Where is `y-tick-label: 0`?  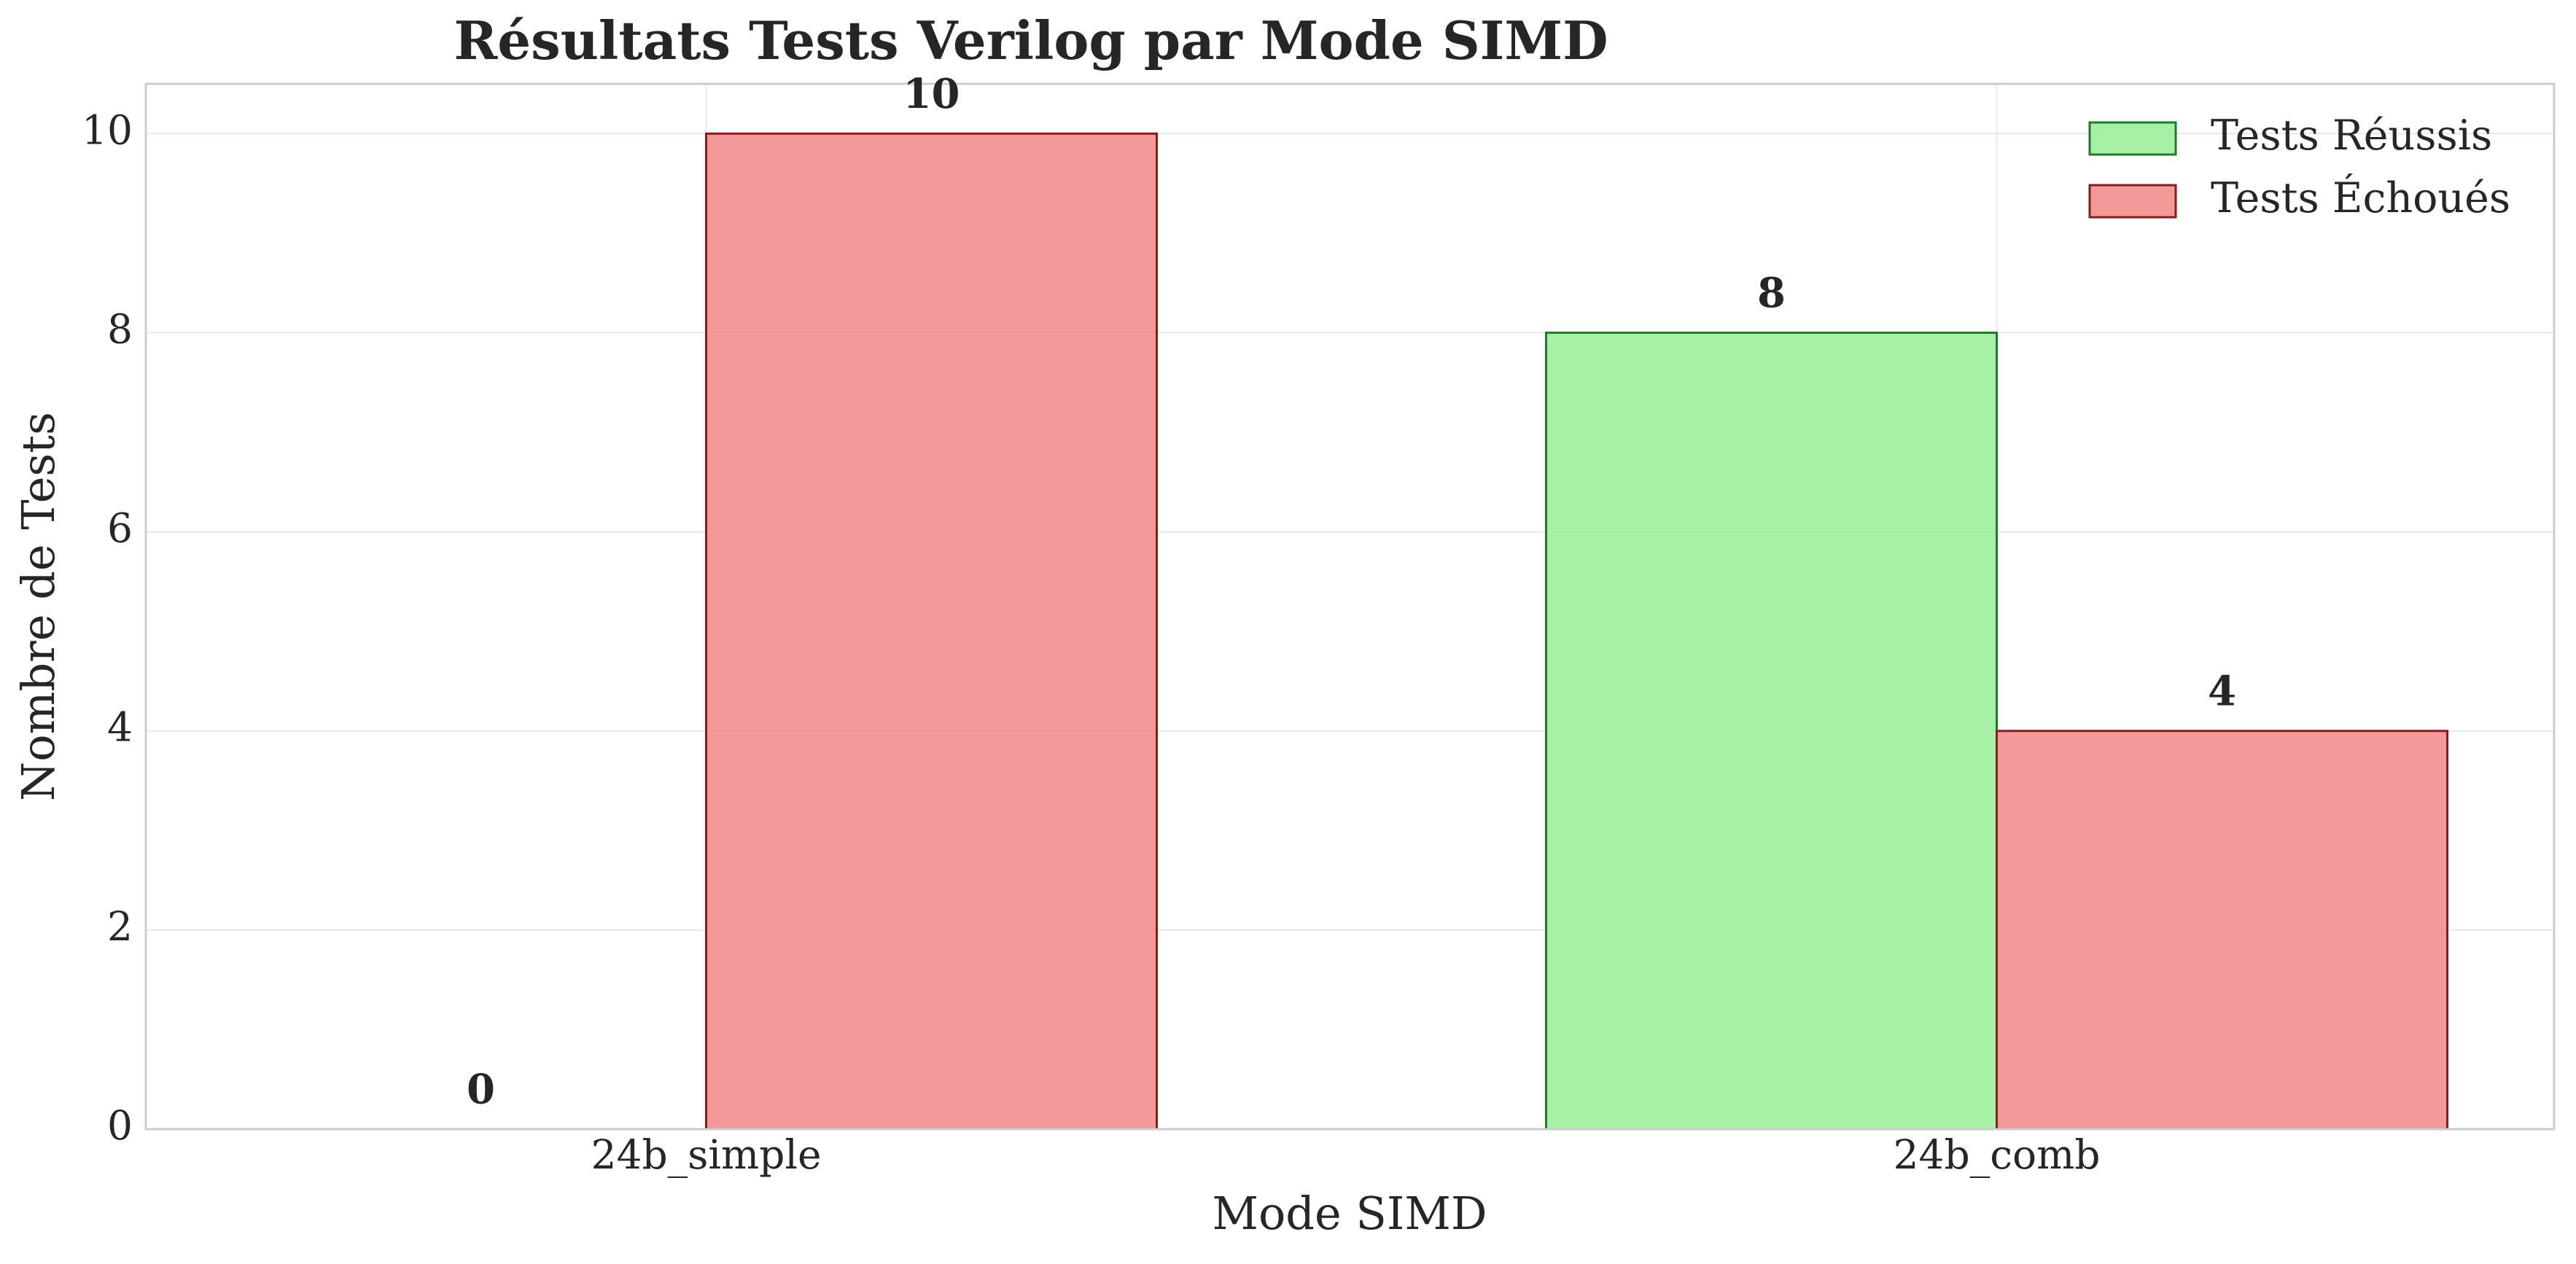 y-tick-label: 0 is located at coordinates (120, 1125).